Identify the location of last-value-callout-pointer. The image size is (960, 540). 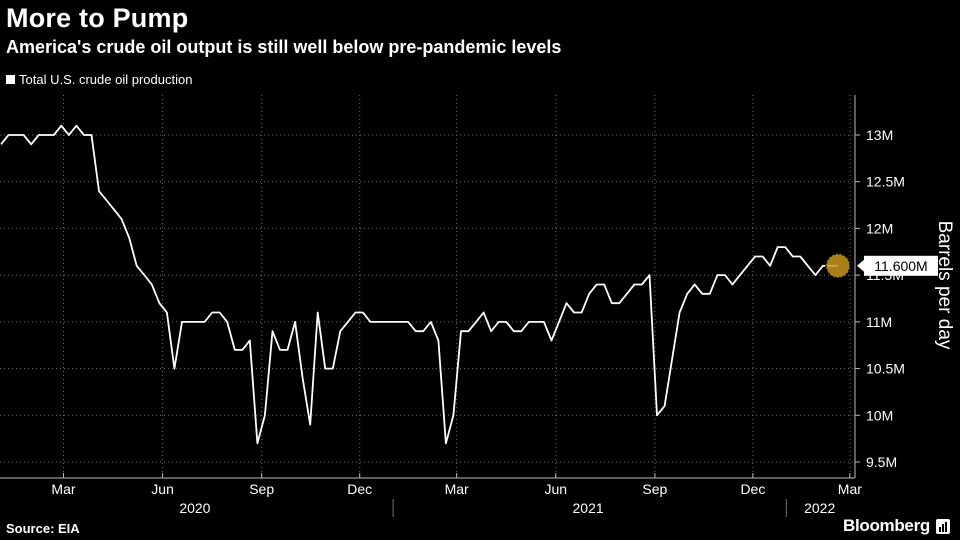
(860, 265).